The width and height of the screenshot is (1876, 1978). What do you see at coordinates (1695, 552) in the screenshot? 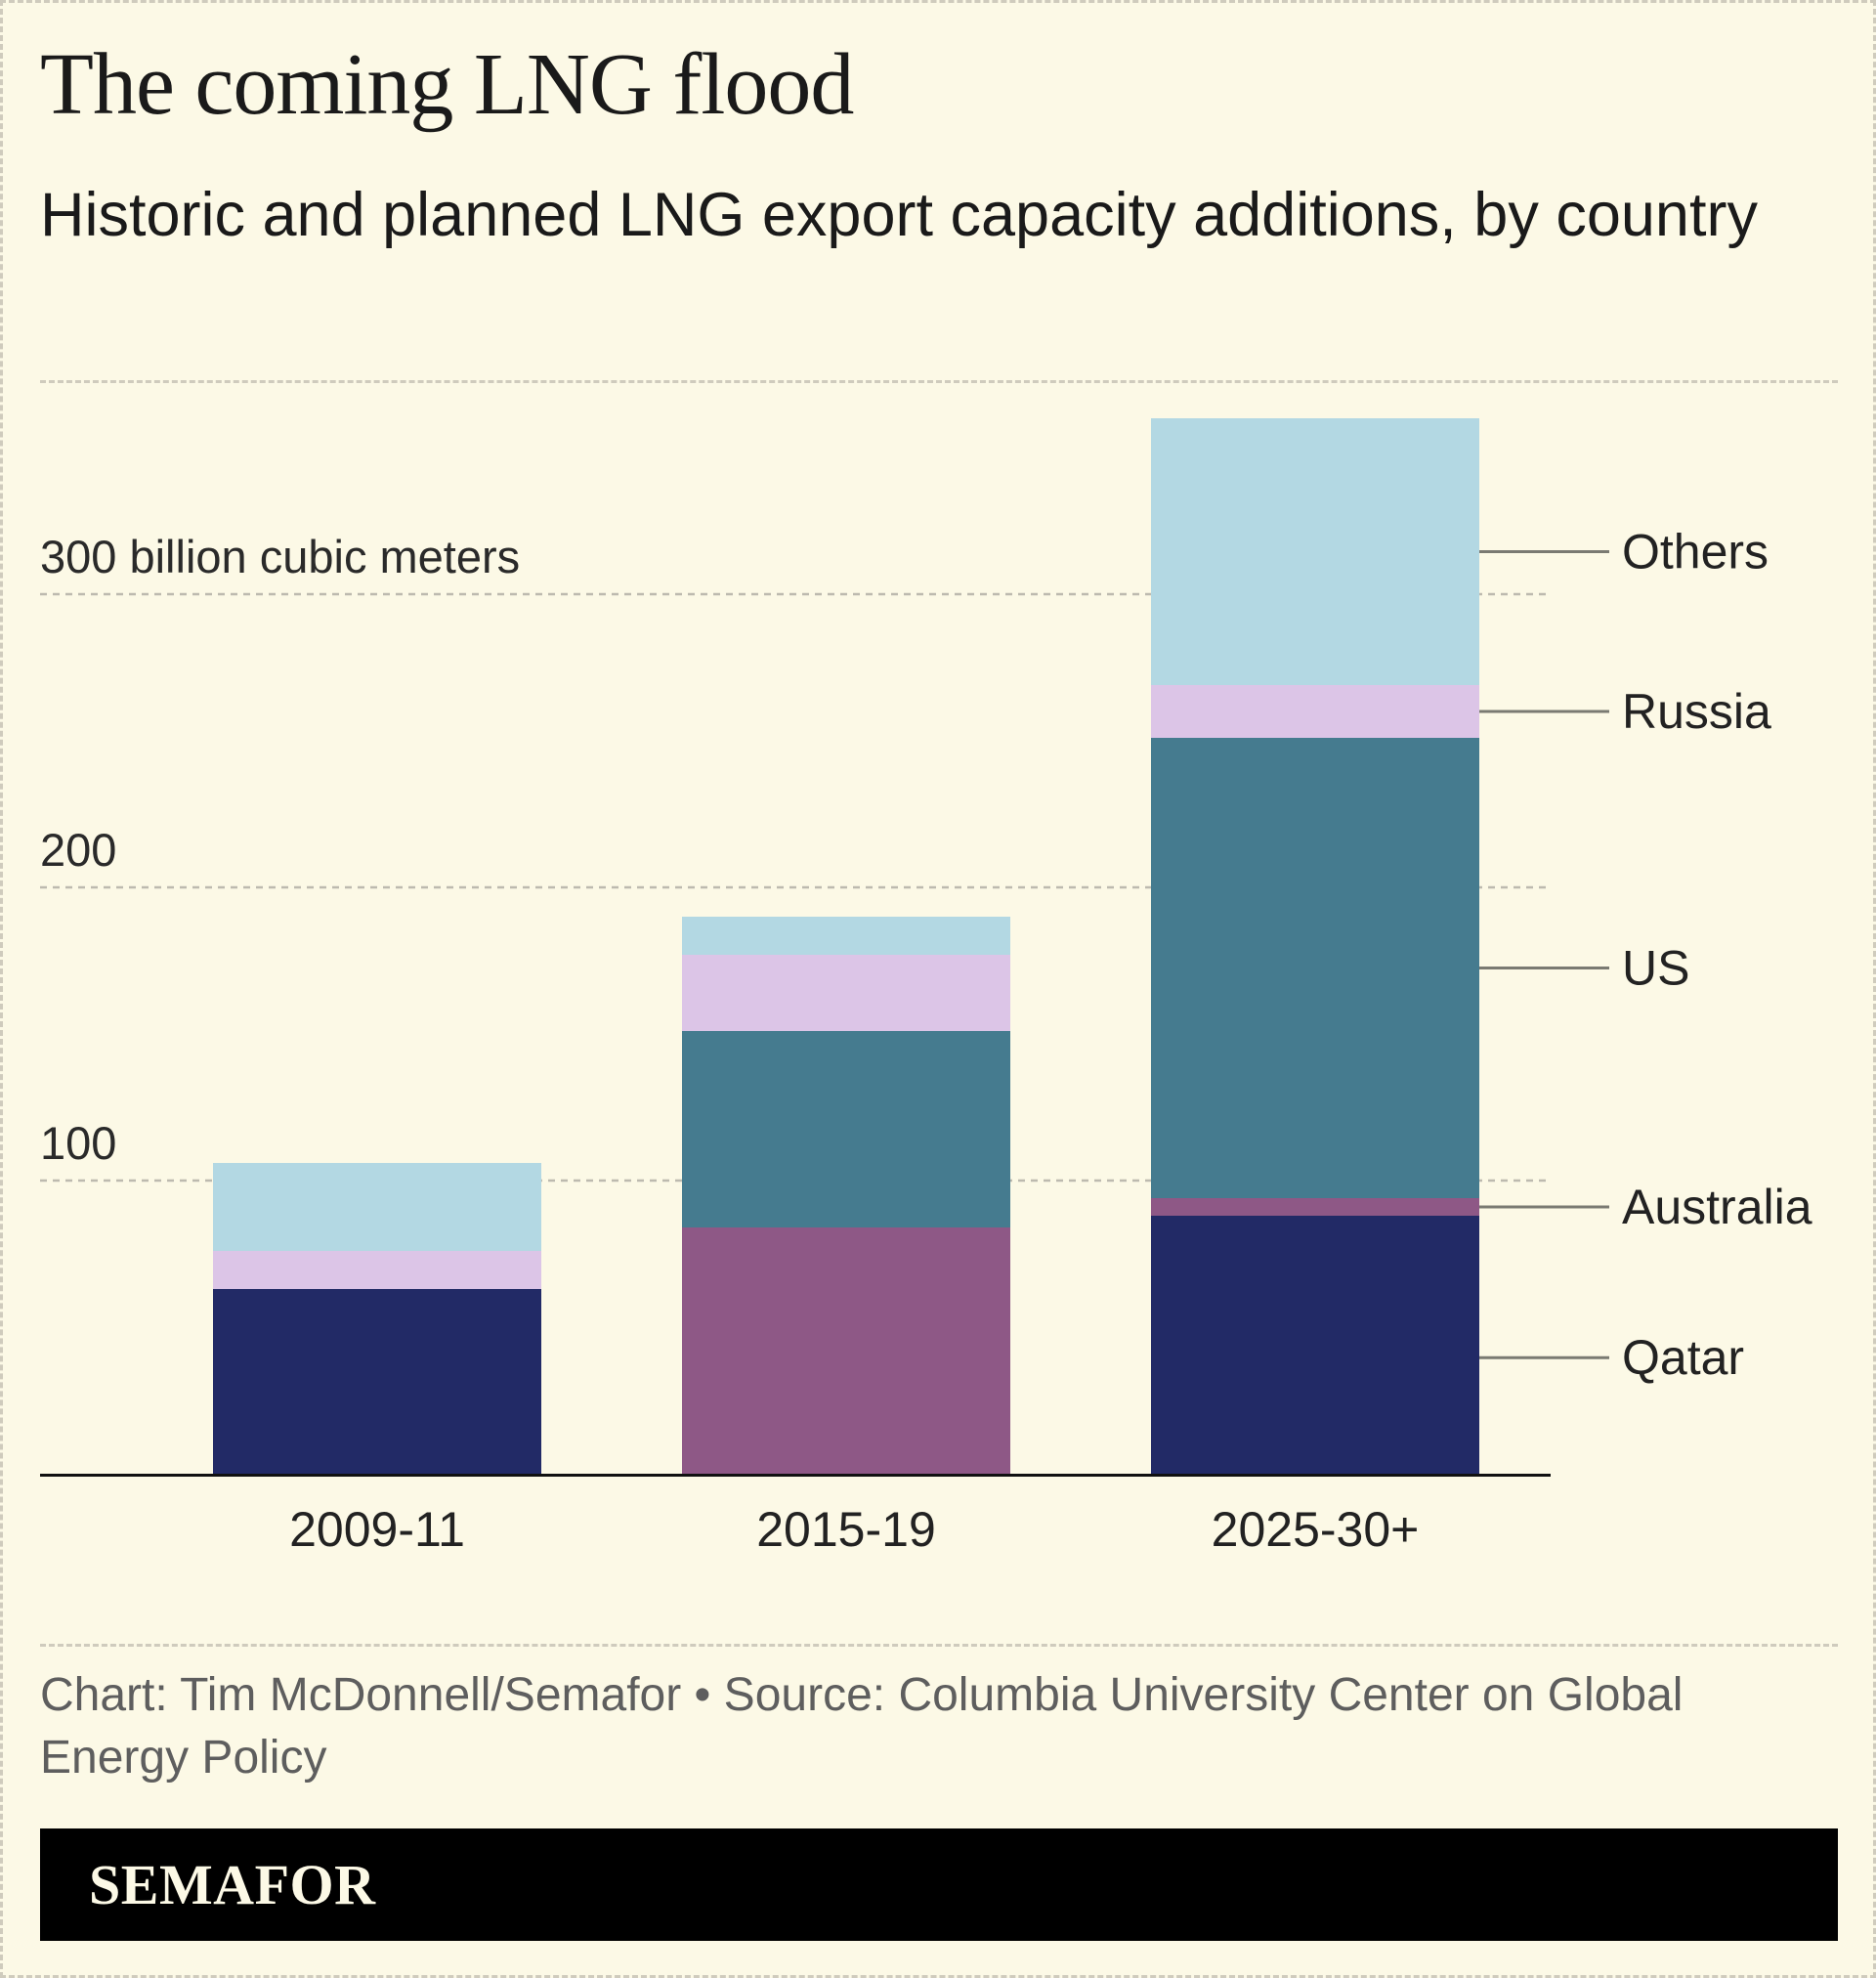
I see `legend-label-others: Others` at bounding box center [1695, 552].